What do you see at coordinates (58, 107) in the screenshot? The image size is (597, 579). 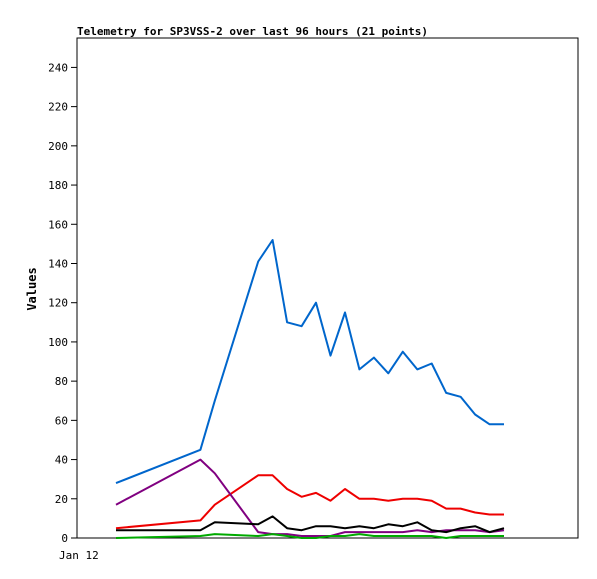 I see `y-tick-label: 220` at bounding box center [58, 107].